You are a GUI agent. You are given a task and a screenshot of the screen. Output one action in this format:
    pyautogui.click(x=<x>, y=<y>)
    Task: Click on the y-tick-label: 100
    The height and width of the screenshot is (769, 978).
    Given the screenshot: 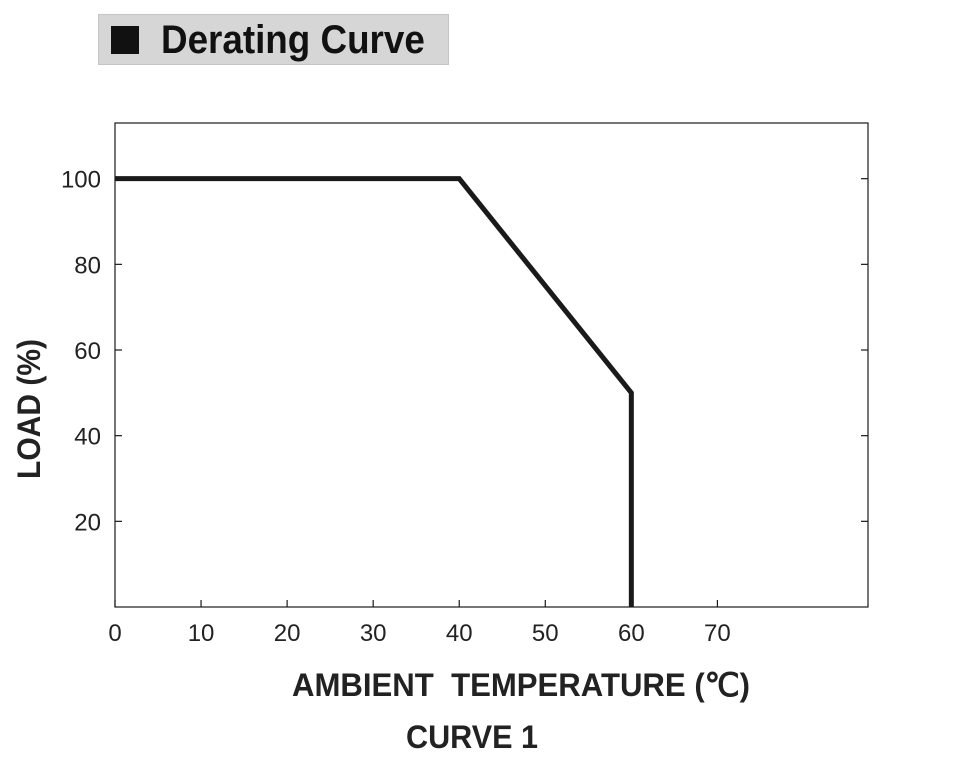 What is the action you would take?
    pyautogui.click(x=81, y=180)
    